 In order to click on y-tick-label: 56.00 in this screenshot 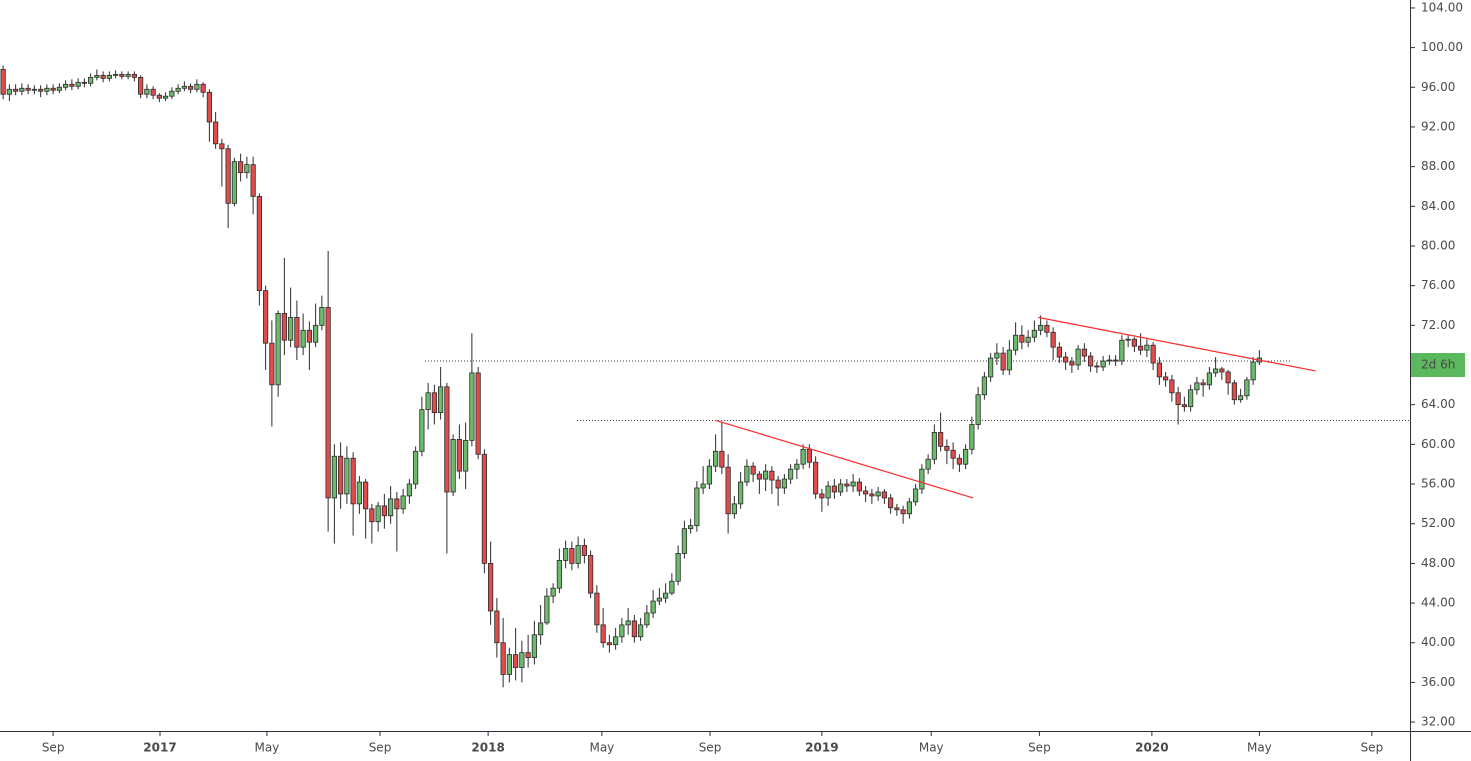, I will do `click(1438, 484)`.